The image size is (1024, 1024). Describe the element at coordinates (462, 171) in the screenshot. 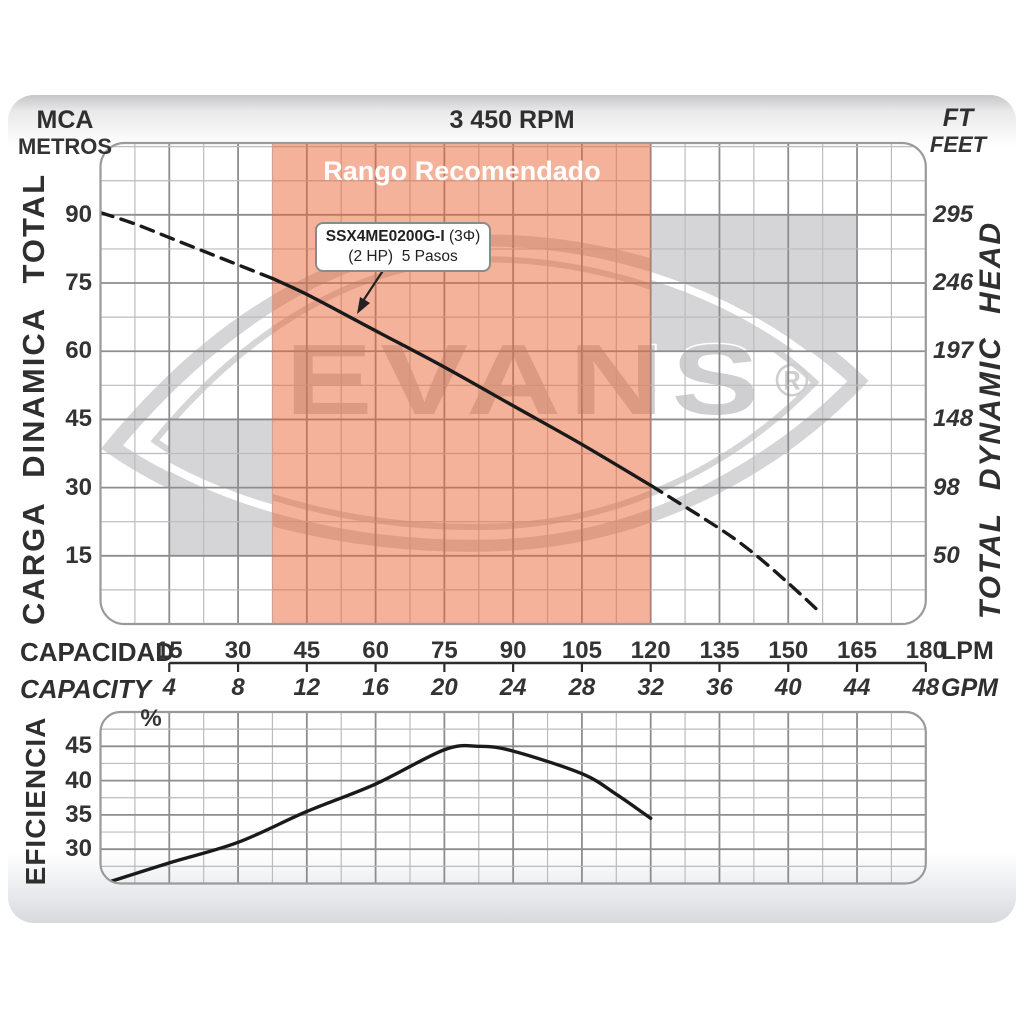

I see `recommended-range-label: Rango Recomendado` at that location.